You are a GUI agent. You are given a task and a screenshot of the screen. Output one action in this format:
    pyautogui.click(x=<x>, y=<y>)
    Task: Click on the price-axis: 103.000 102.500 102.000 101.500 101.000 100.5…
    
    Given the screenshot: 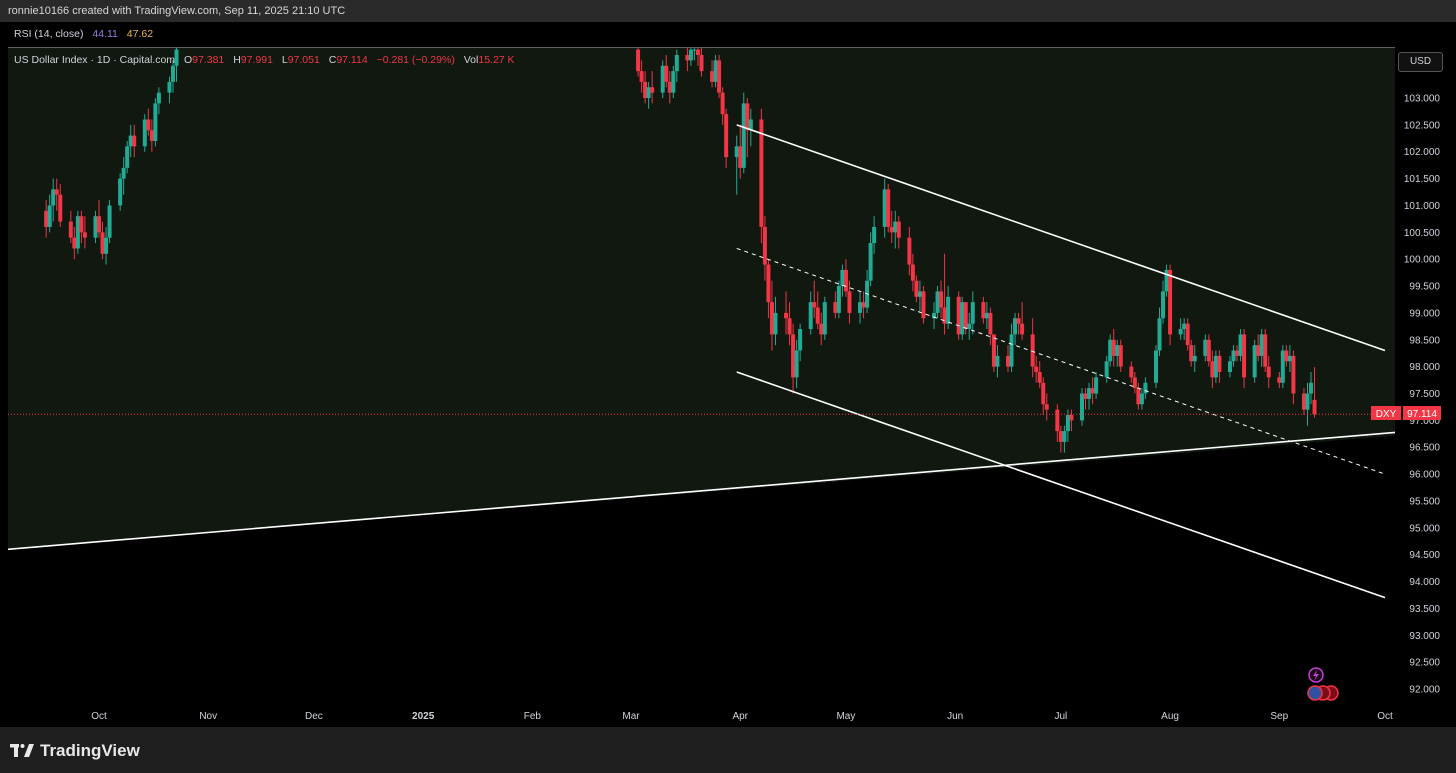 What is the action you would take?
    pyautogui.click(x=1422, y=387)
    